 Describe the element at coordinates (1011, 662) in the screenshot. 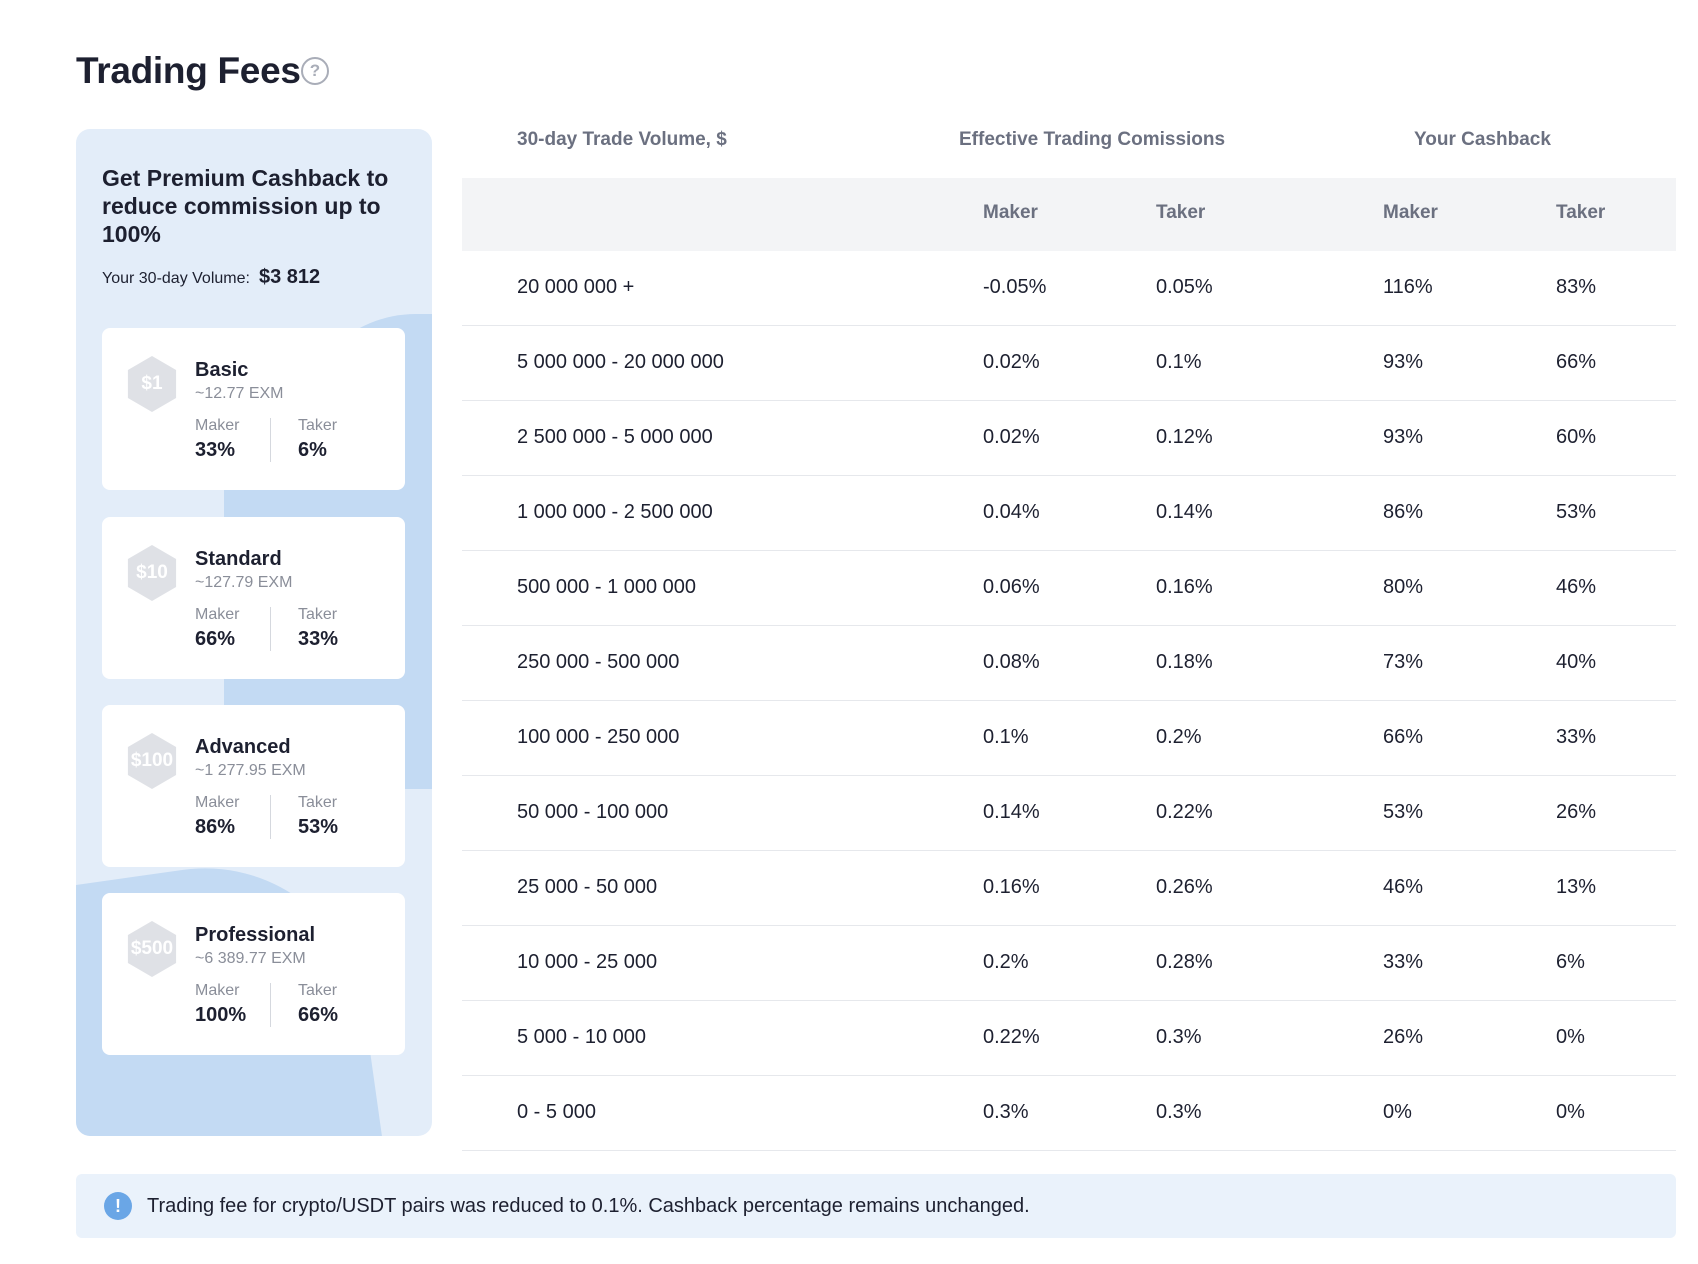

I see `maker-commission-cell: 0.08%` at that location.